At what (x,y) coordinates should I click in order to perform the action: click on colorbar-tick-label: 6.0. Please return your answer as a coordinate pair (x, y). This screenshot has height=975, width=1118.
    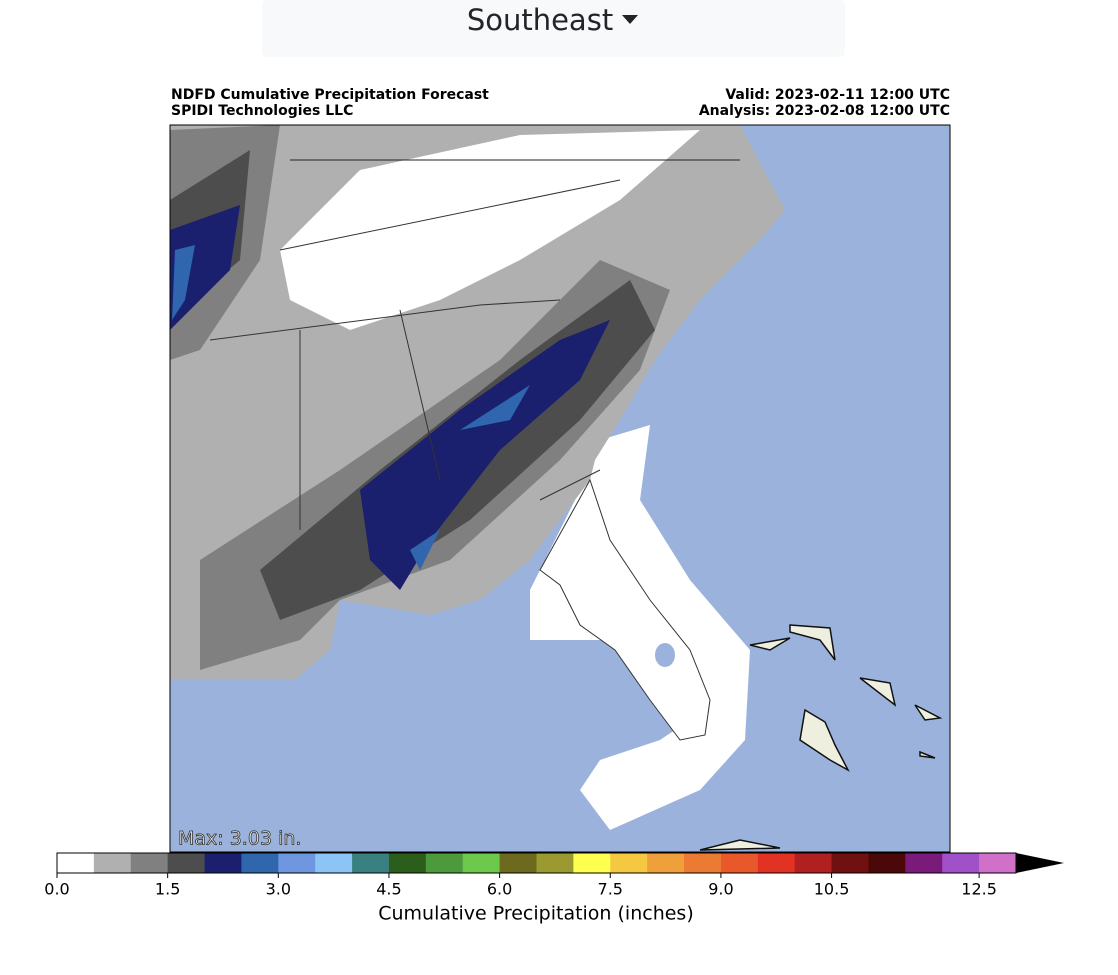
    Looking at the image, I should click on (499, 889).